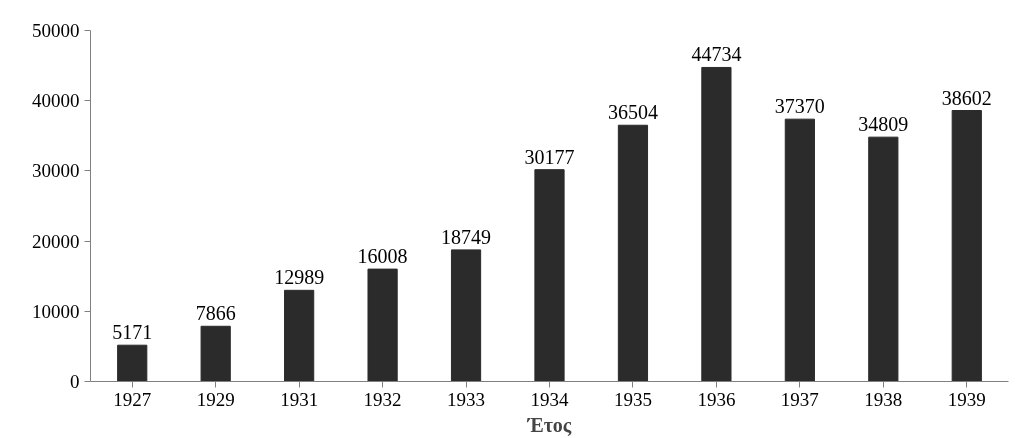 The image size is (1023, 438). I want to click on data-label: 5171, so click(132, 332).